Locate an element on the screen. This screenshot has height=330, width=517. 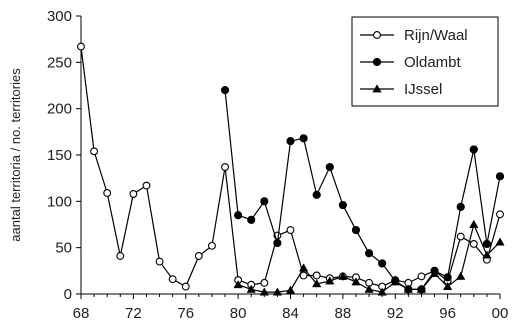
x-tick-label: 00 is located at coordinates (500, 313).